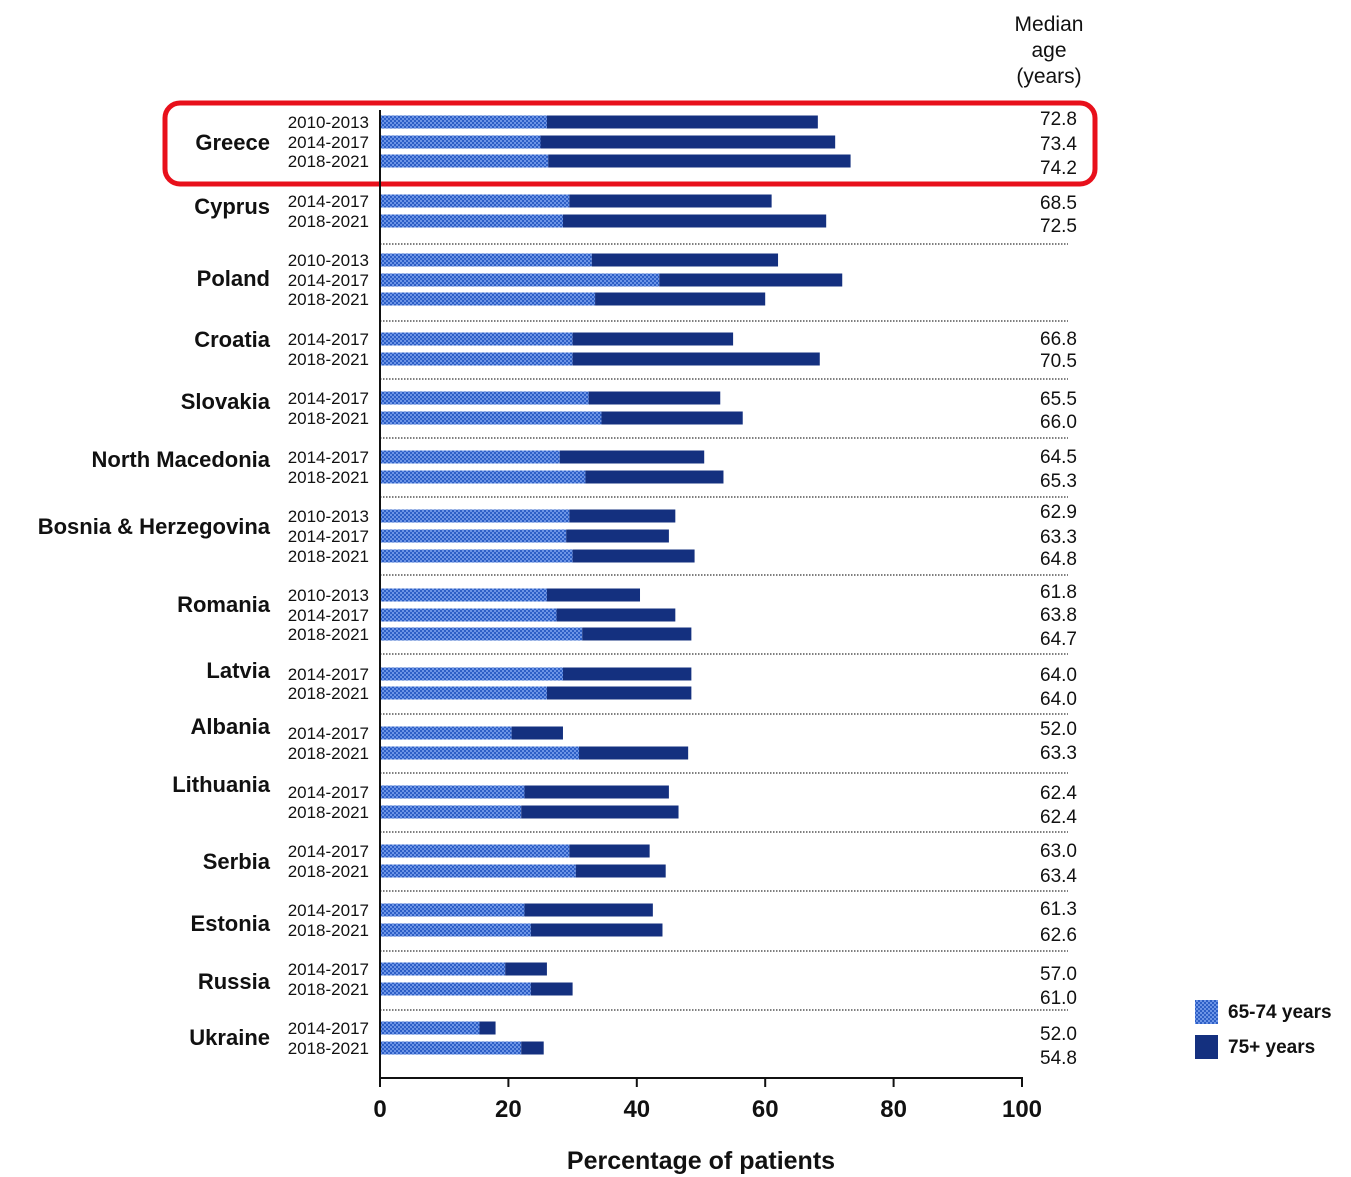 The width and height of the screenshot is (1351, 1177). What do you see at coordinates (1058, 753) in the screenshot?
I see `median-age-value: 63.3` at bounding box center [1058, 753].